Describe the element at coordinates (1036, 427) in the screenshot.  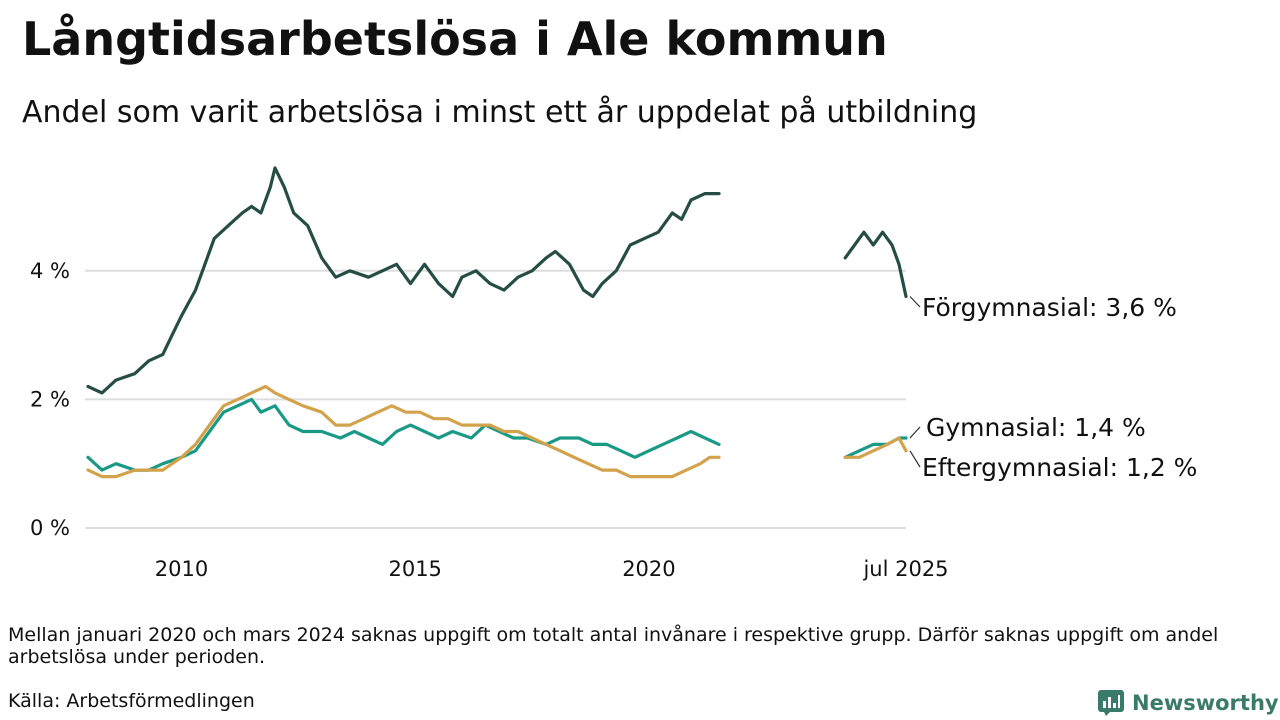
I see `end-label-gymnasial: Gymnasial: 1,4 %` at that location.